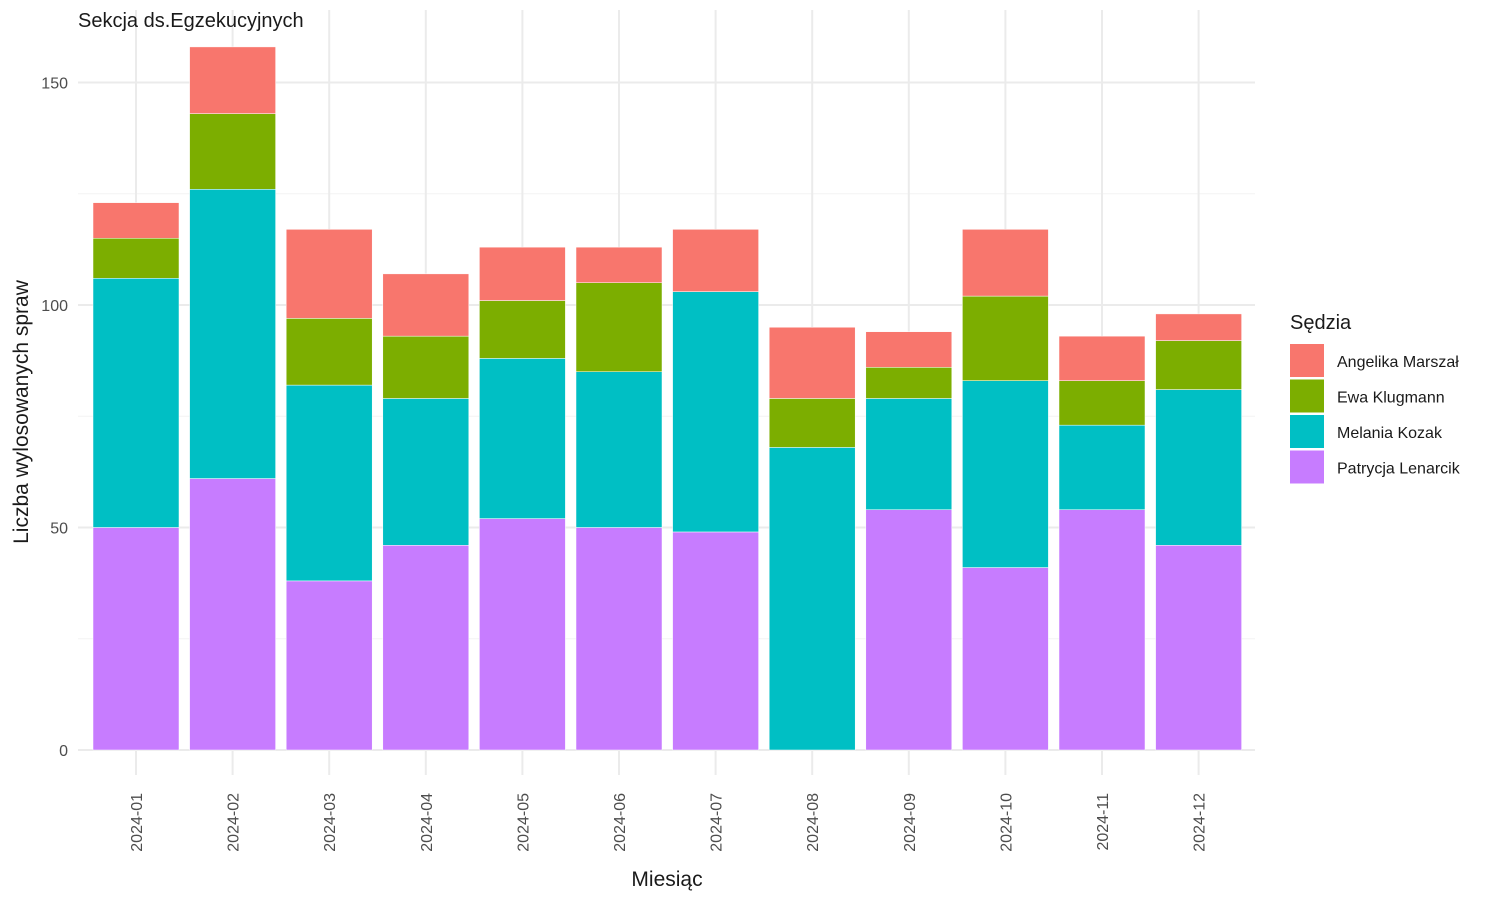 The width and height of the screenshot is (1500, 905). Describe the element at coordinates (1390, 433) in the screenshot. I see `legend-label: Melania Kozak` at that location.